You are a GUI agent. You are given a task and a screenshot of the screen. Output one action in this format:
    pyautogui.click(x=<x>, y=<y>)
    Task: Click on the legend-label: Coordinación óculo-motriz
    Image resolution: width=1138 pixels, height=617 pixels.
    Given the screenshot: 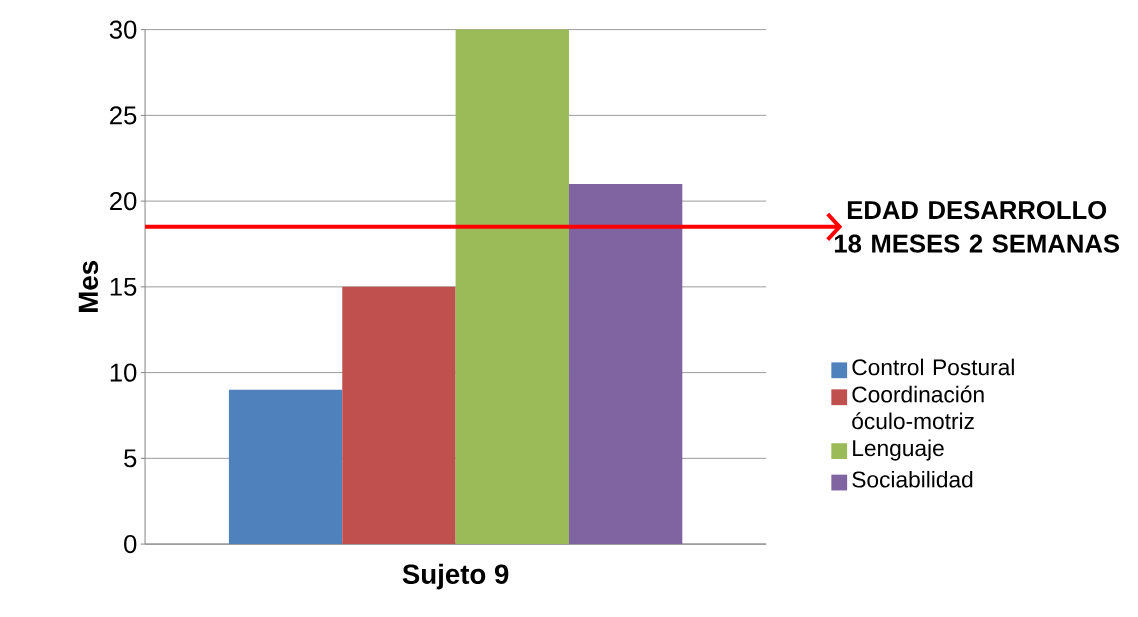 What is the action you would take?
    pyautogui.click(x=918, y=407)
    